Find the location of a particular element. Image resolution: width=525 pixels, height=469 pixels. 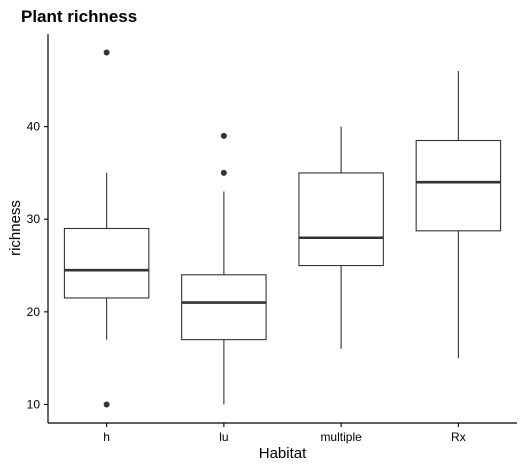

box-lu is located at coordinates (224, 307).